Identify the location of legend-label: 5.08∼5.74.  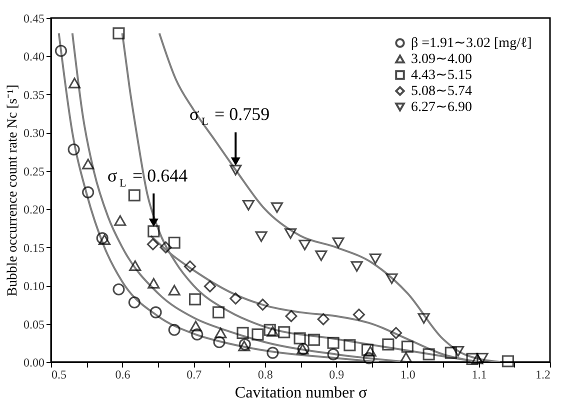
(441, 91).